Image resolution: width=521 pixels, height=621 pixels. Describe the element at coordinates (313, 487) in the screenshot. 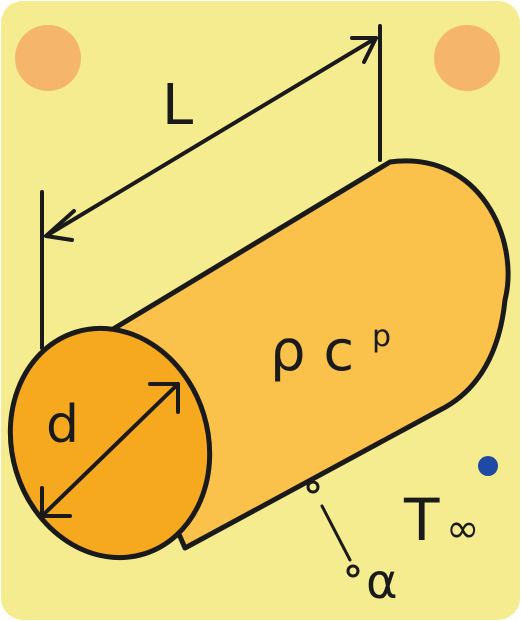

I see `alpha-surface-marker` at that location.